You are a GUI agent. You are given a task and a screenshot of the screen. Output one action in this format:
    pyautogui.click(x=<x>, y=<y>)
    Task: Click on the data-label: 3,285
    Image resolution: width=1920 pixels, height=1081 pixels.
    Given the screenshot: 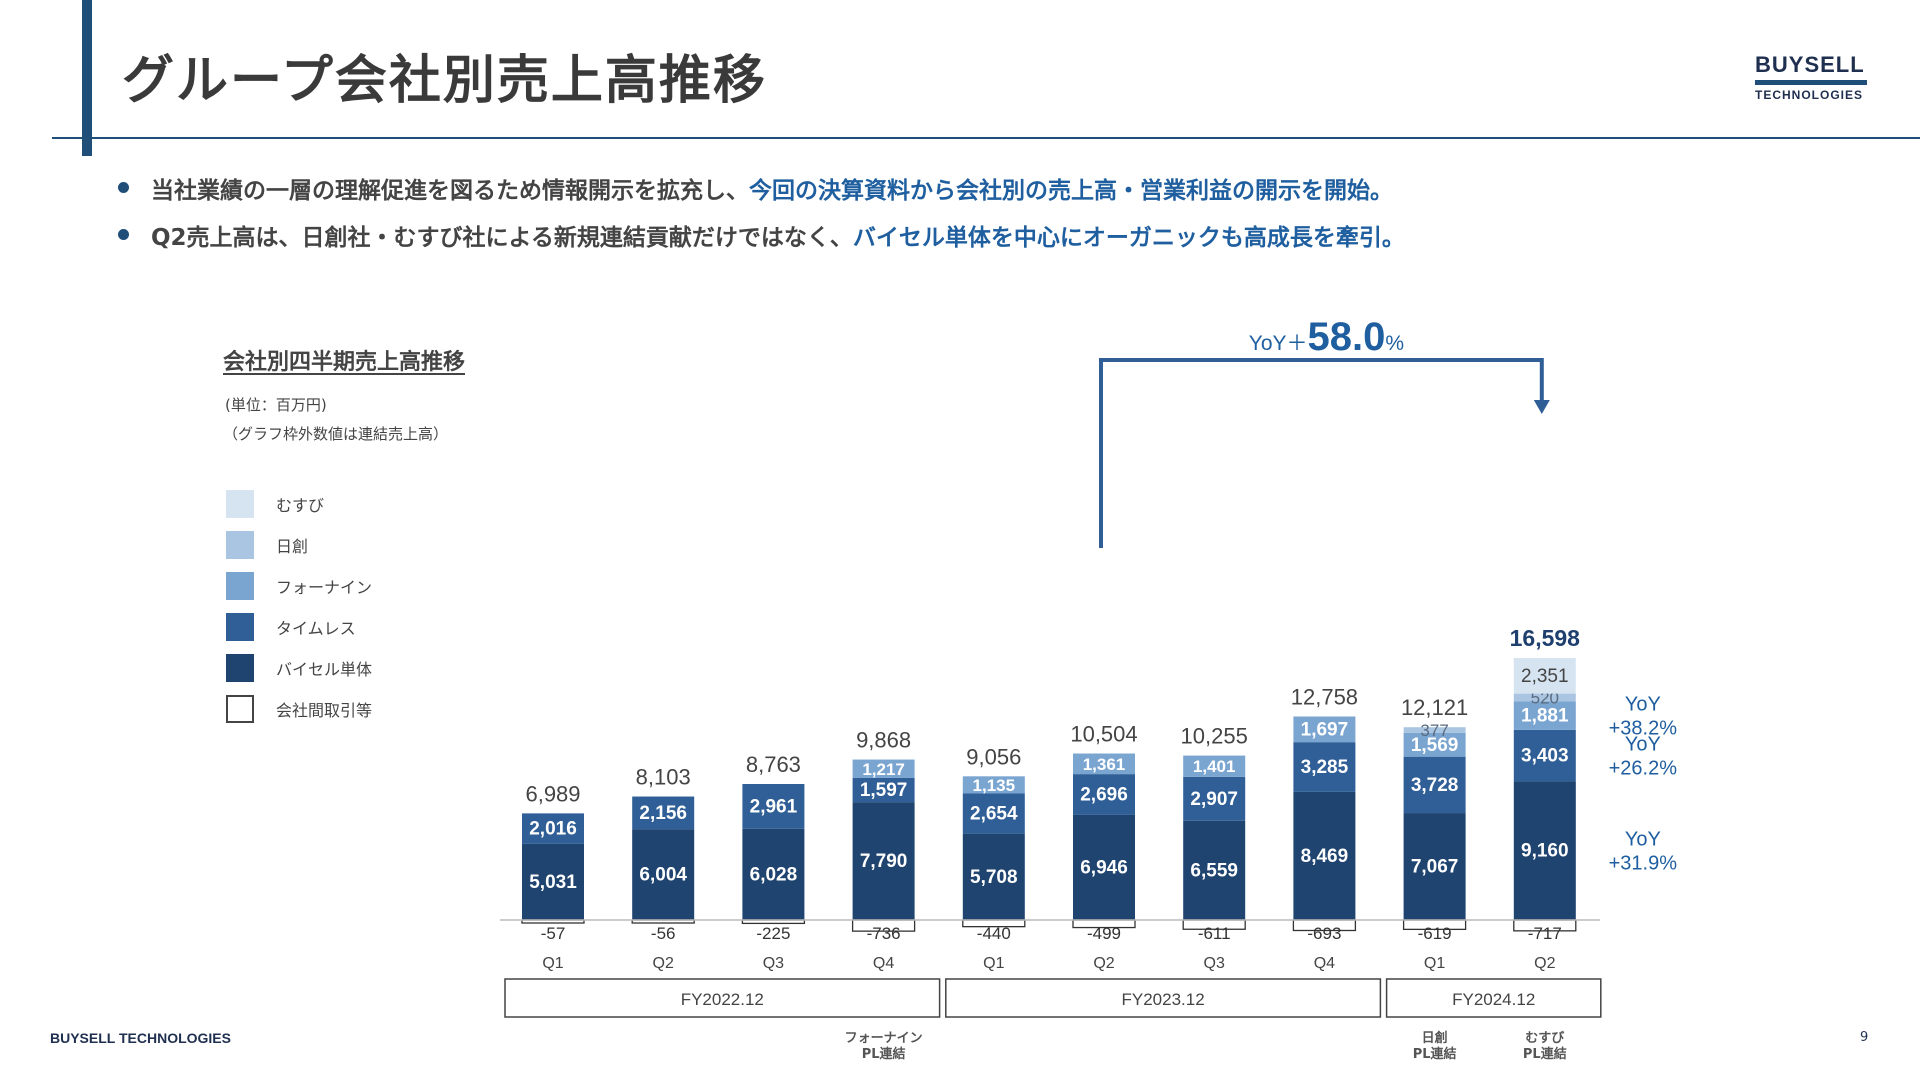 What is the action you would take?
    pyautogui.click(x=1325, y=767)
    